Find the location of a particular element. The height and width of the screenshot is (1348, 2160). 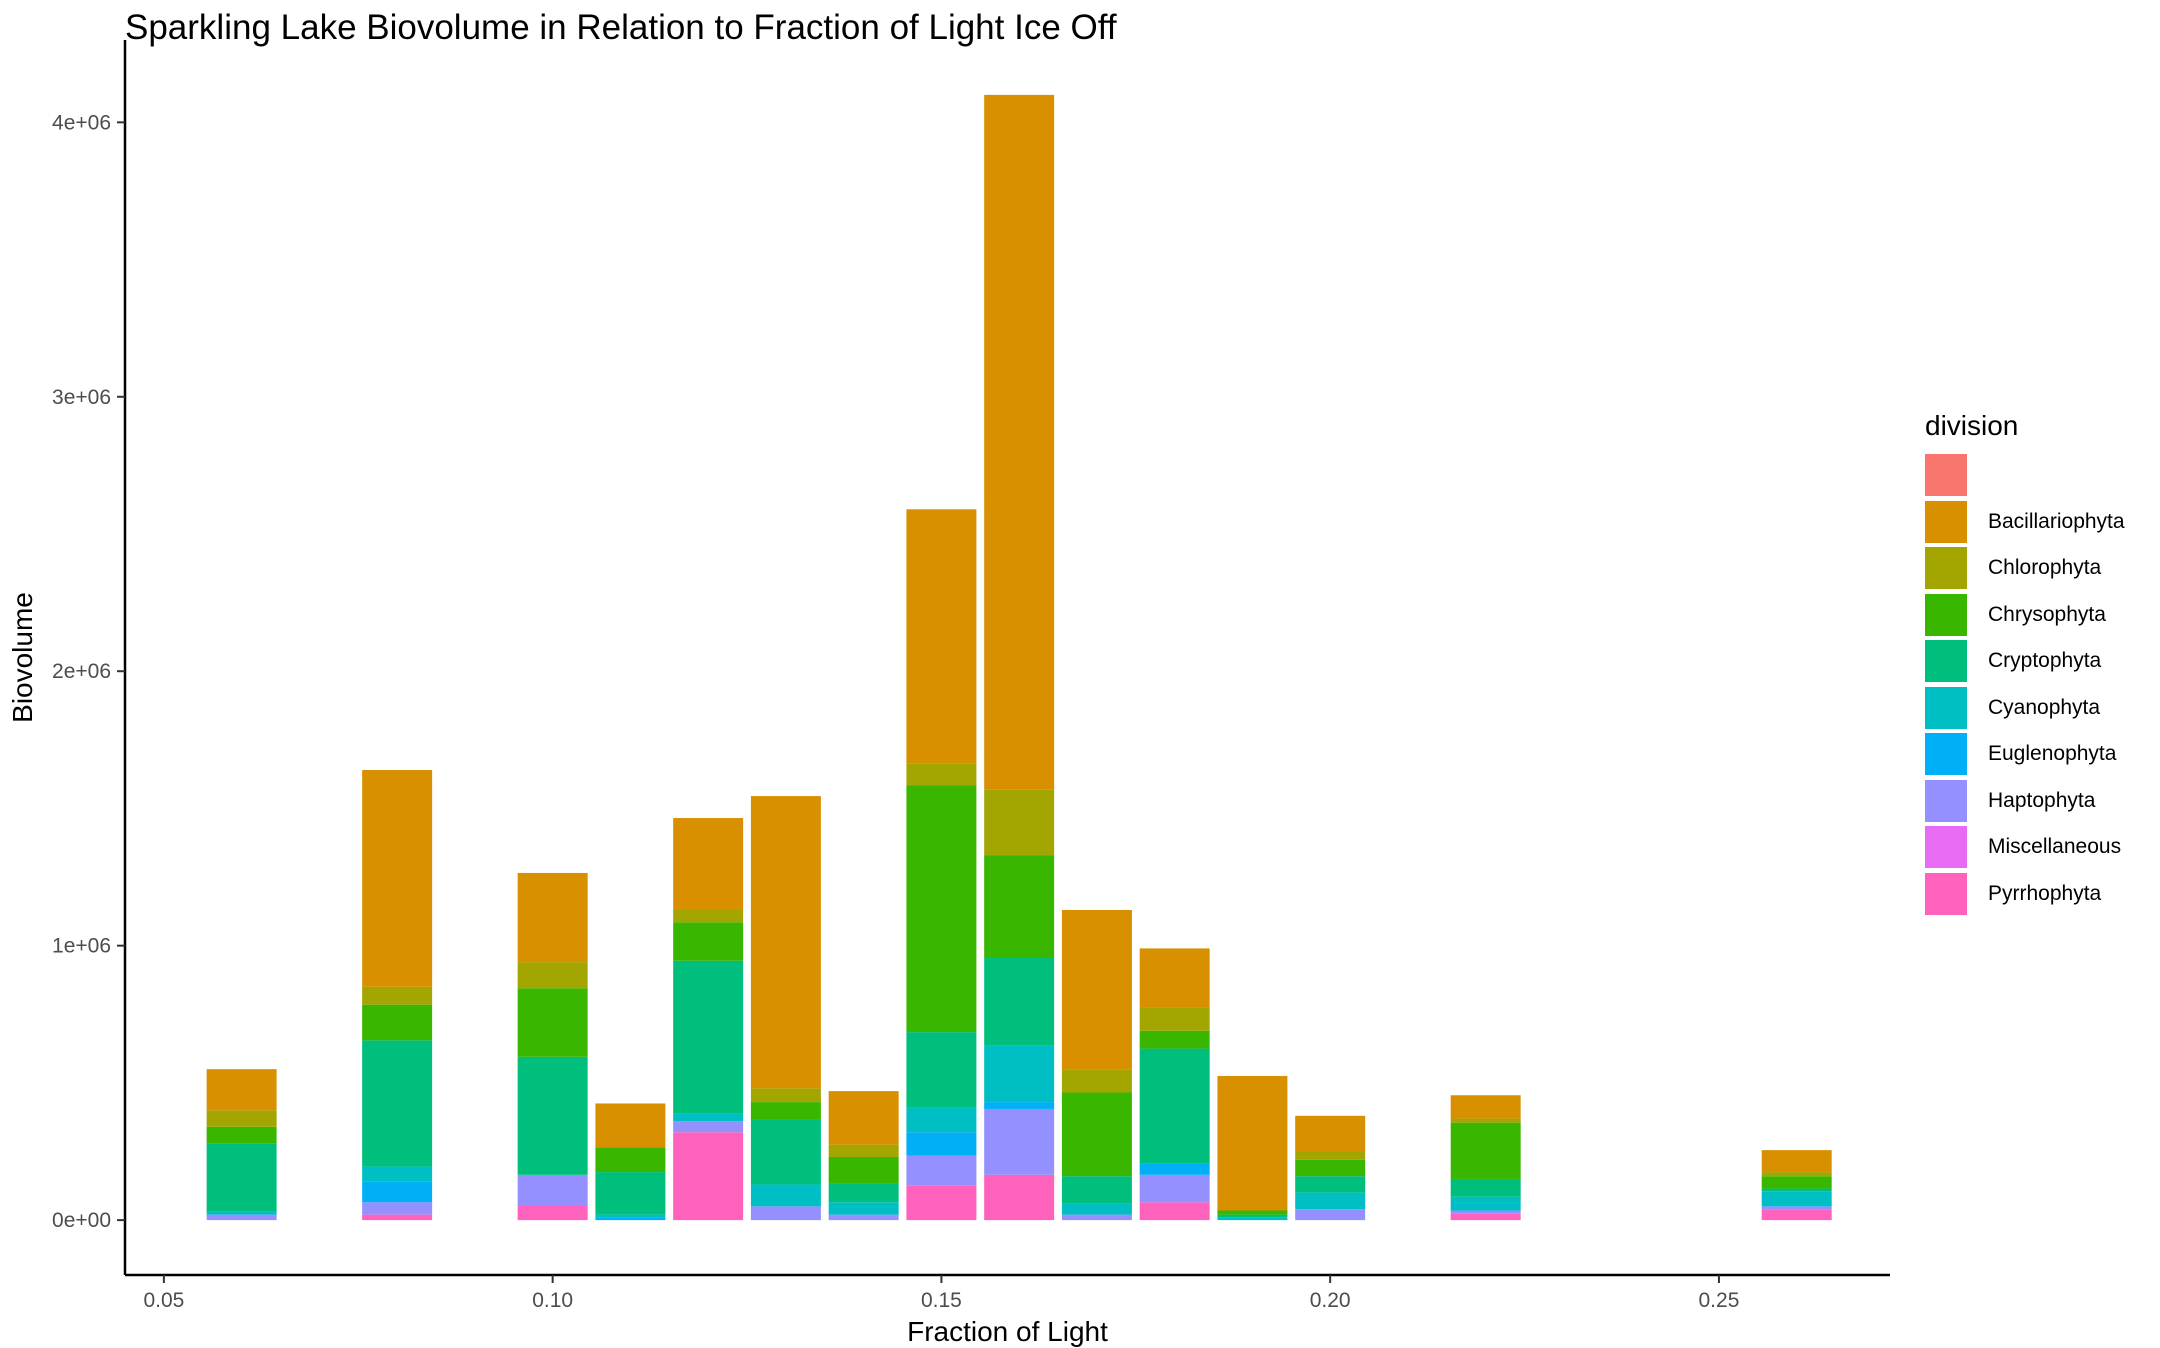

legend-item: Haptophyta is located at coordinates (2025, 801).